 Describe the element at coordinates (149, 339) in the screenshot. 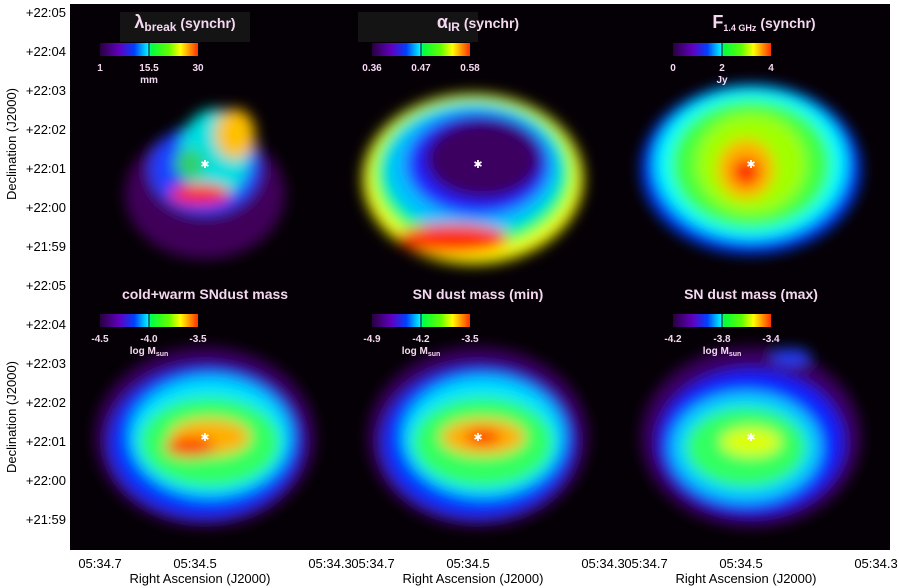

I see `colorbar-tick-label: -4.0` at that location.